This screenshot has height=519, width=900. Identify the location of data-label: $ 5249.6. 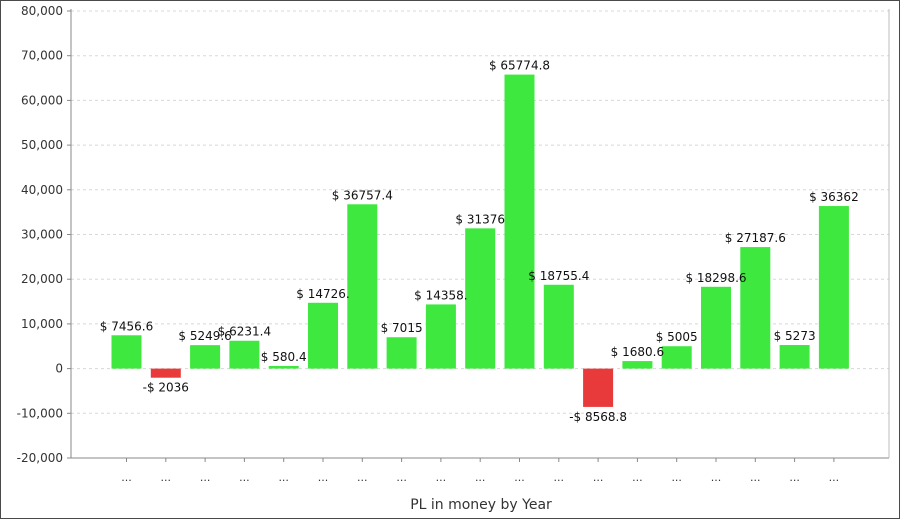
(204, 336).